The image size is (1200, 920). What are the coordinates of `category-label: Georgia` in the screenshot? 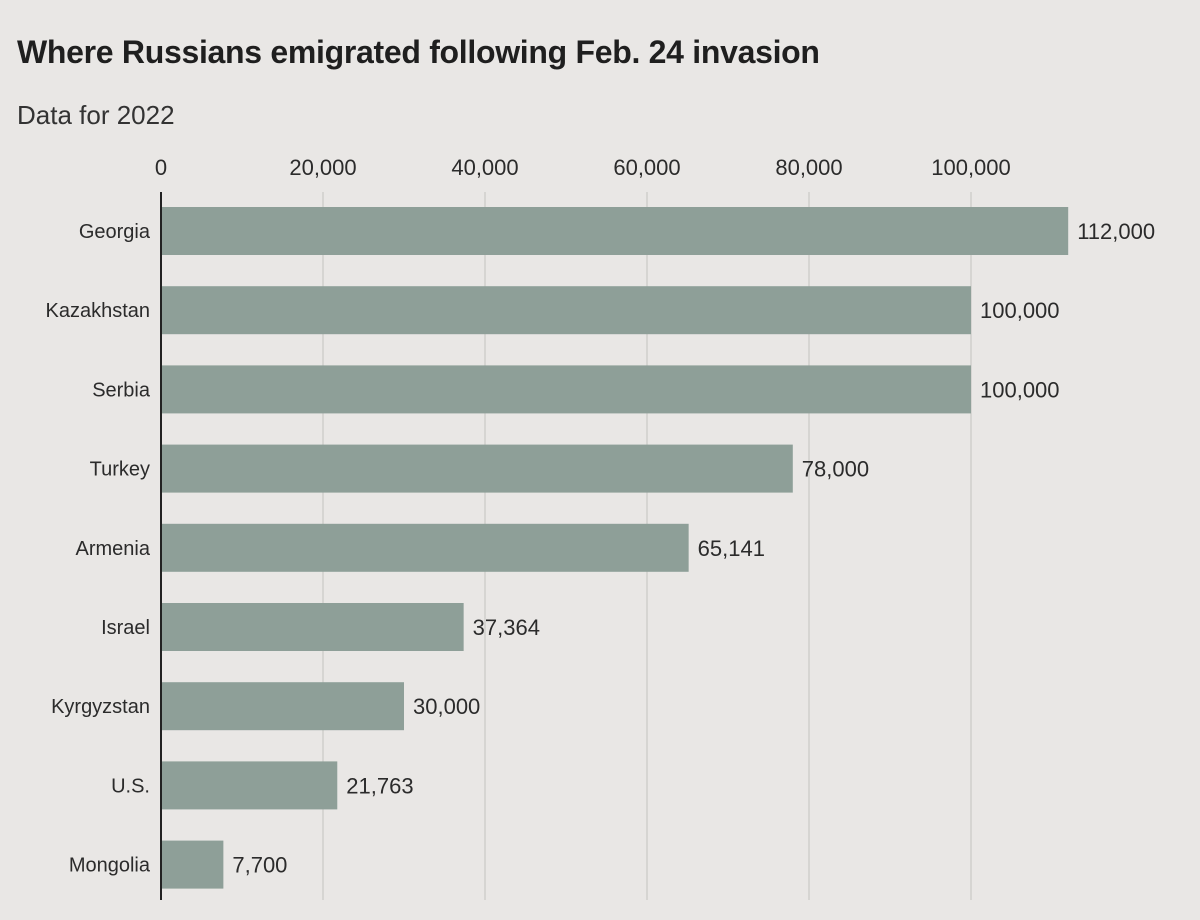 It's located at (115, 232).